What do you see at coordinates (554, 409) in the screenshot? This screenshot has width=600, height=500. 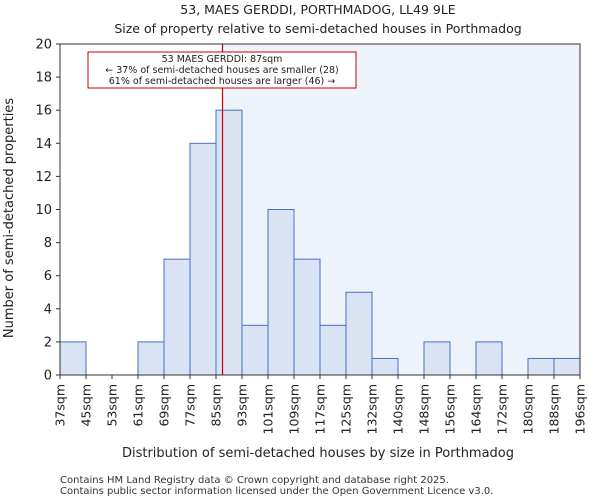 I see `x-tick-label: 188sqm` at bounding box center [554, 409].